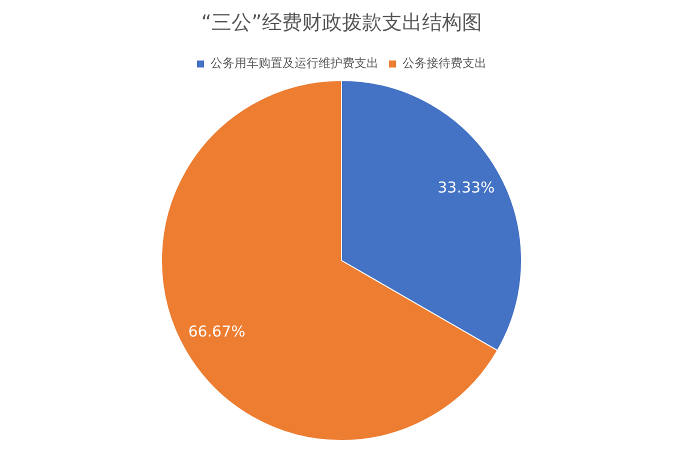 This screenshot has height=461, width=683. What do you see at coordinates (341, 22) in the screenshot?
I see `chart-title: “三公”经费财政拨款支出结构图` at bounding box center [341, 22].